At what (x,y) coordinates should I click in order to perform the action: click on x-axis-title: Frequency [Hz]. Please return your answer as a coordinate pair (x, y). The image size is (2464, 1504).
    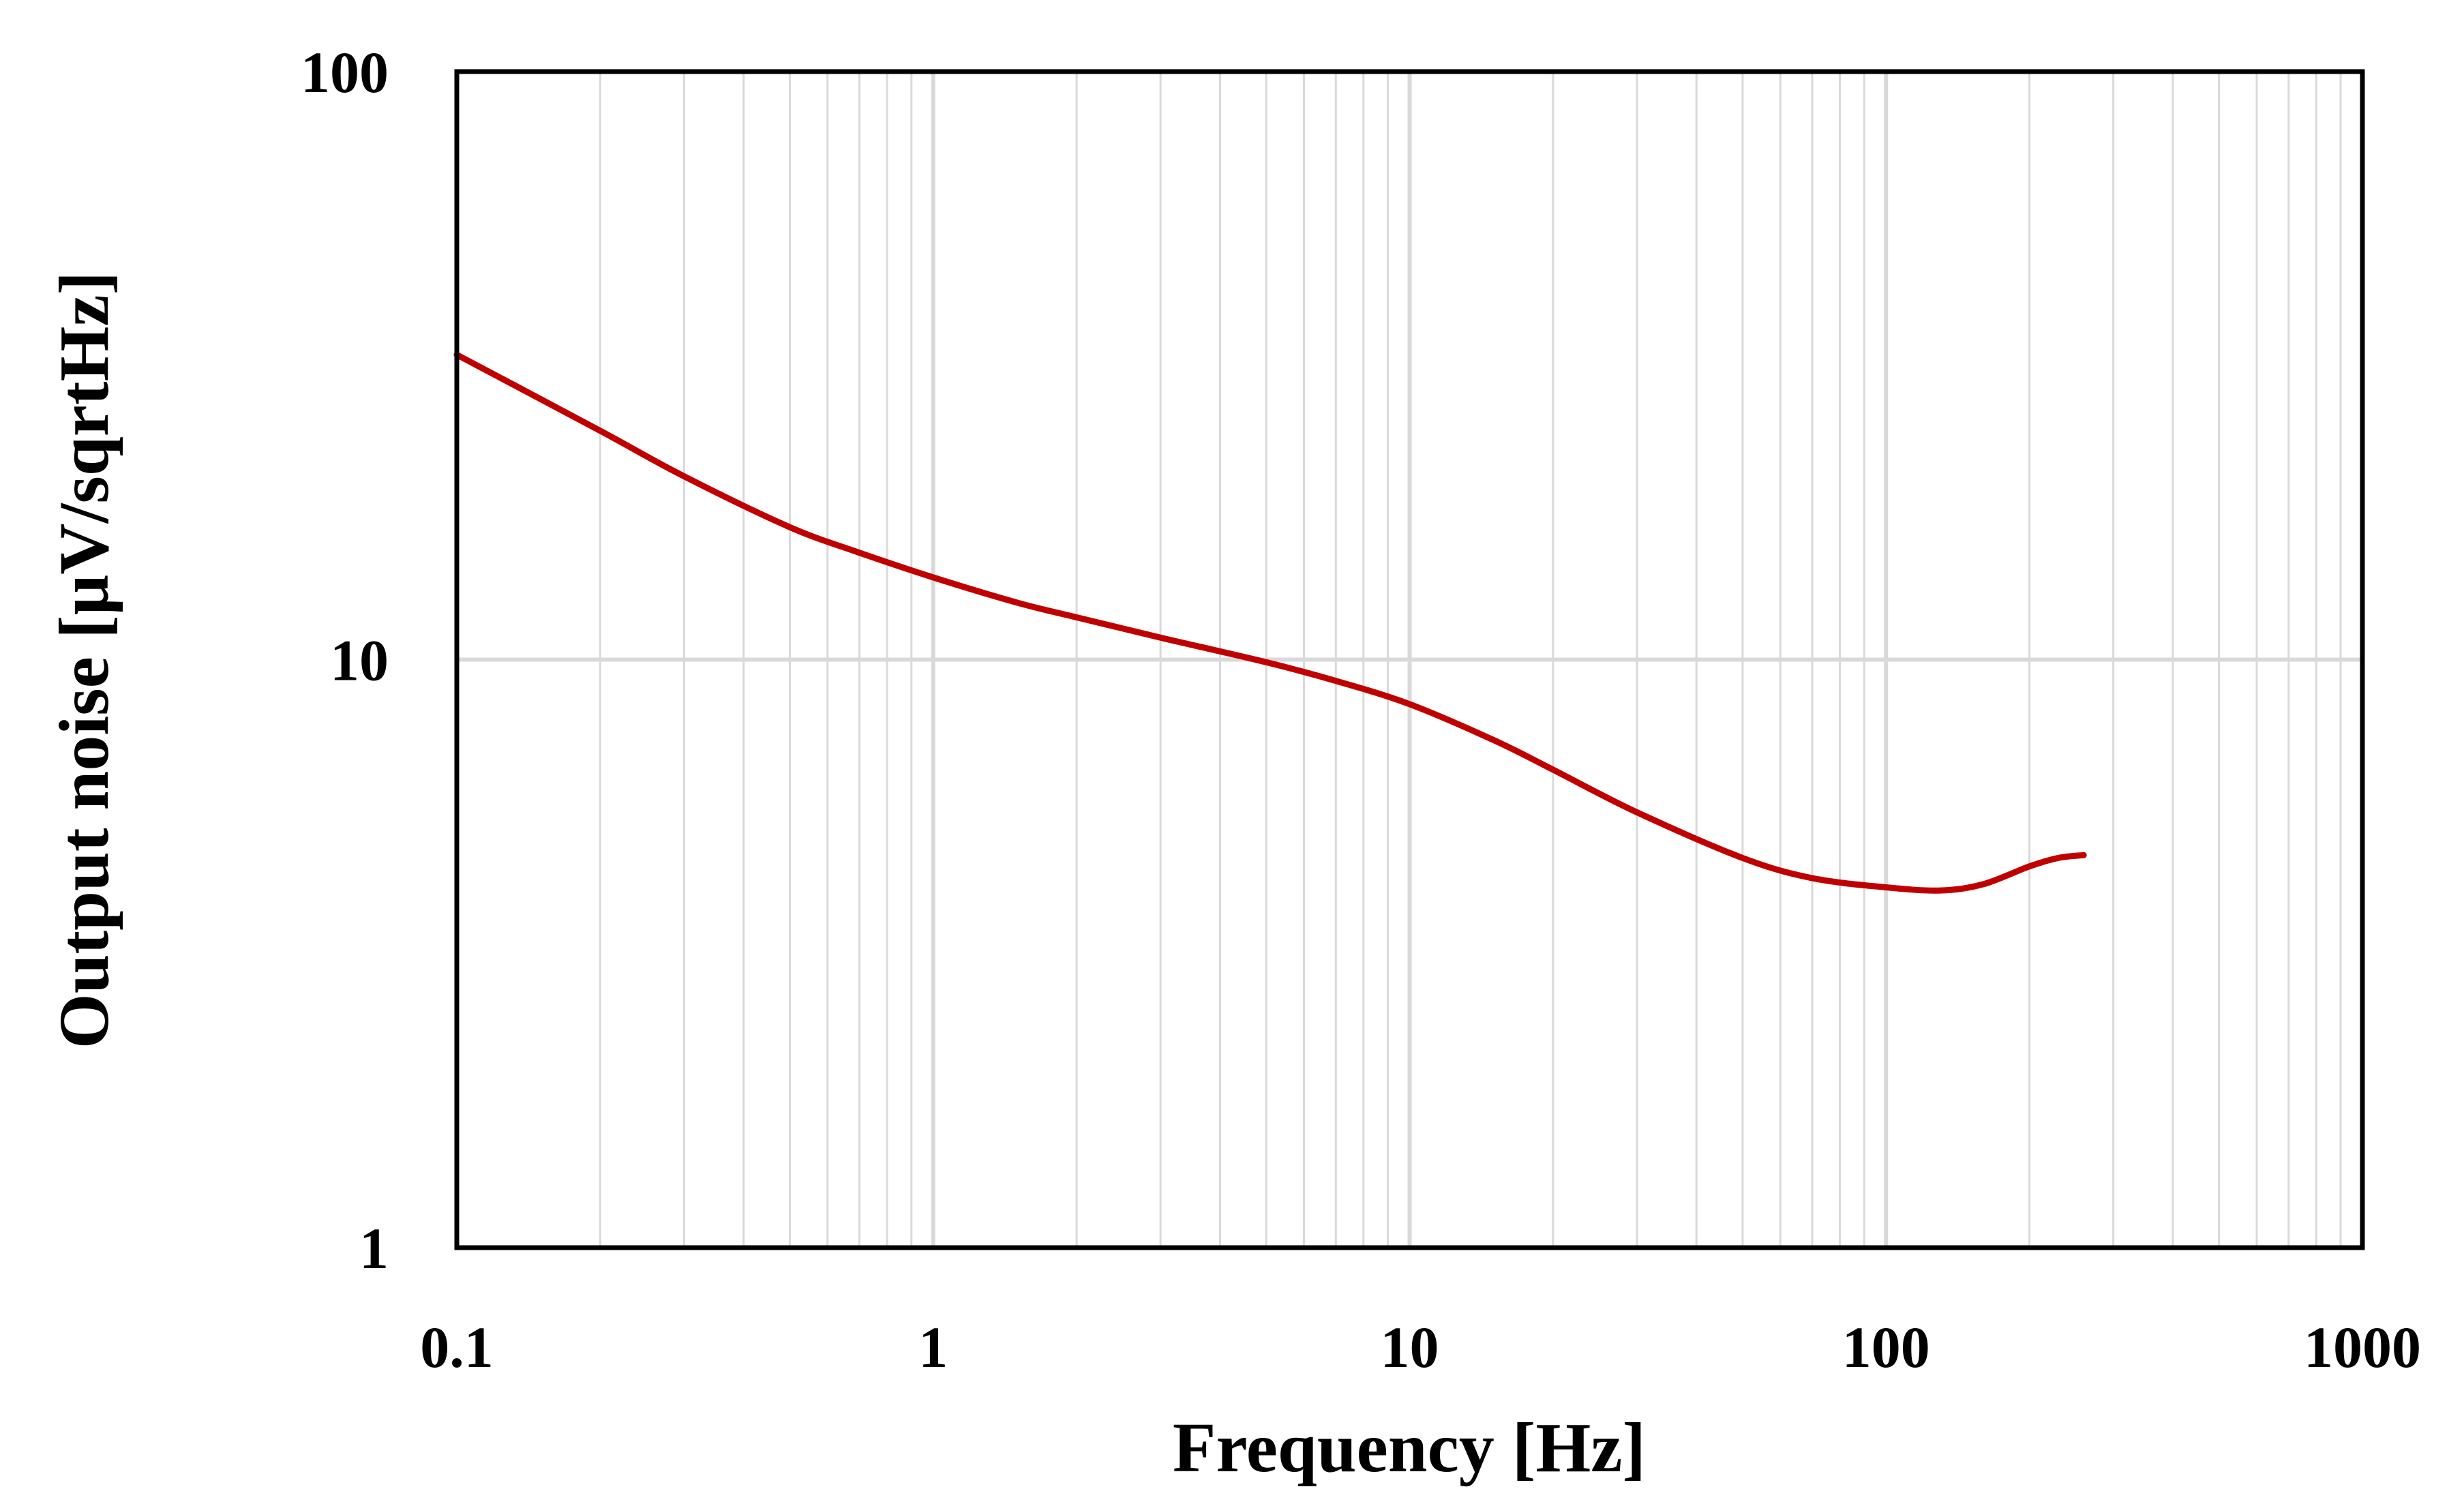
    Looking at the image, I should click on (1409, 1448).